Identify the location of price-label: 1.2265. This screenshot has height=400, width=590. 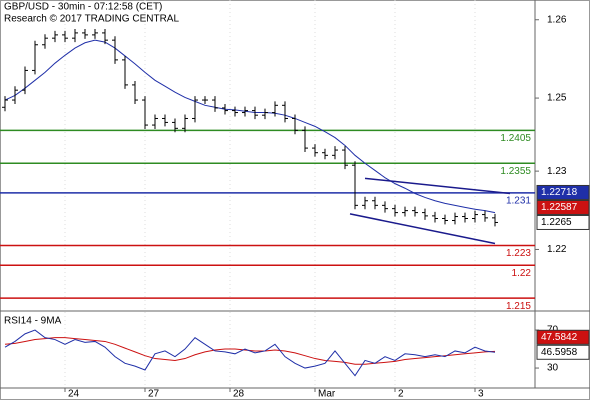
(556, 222).